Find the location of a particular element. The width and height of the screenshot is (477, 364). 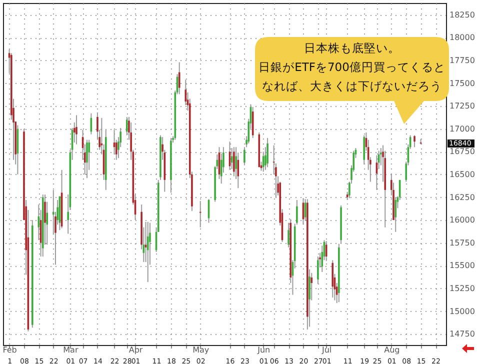

y-tick-label: 16500 is located at coordinates (462, 174).